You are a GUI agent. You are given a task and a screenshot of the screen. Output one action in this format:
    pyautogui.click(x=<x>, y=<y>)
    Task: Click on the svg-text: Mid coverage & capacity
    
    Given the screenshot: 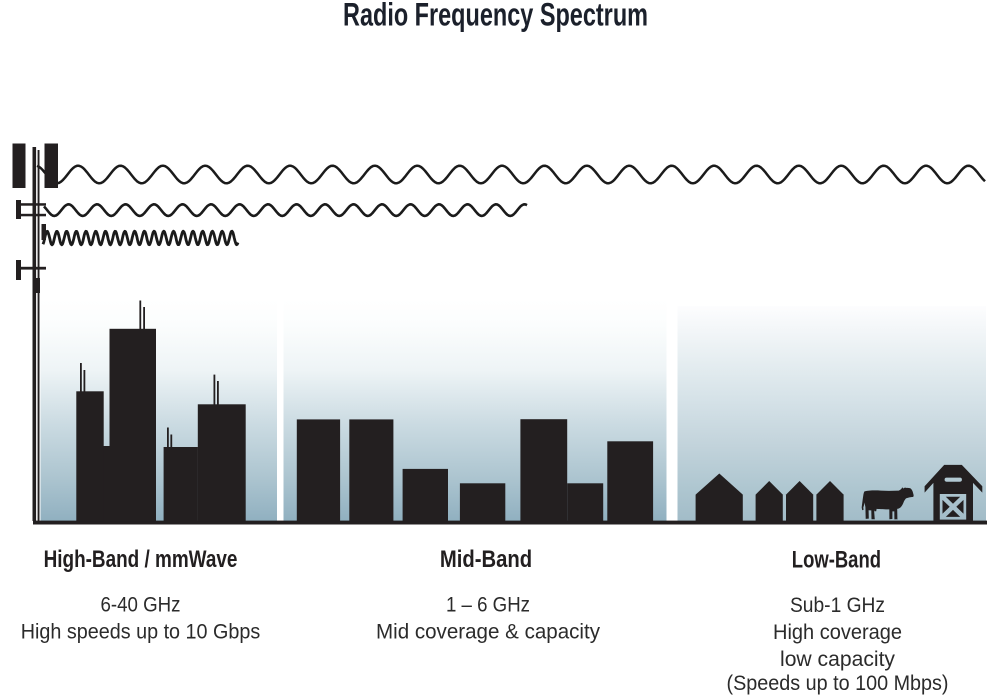 What is the action you would take?
    pyautogui.click(x=488, y=632)
    